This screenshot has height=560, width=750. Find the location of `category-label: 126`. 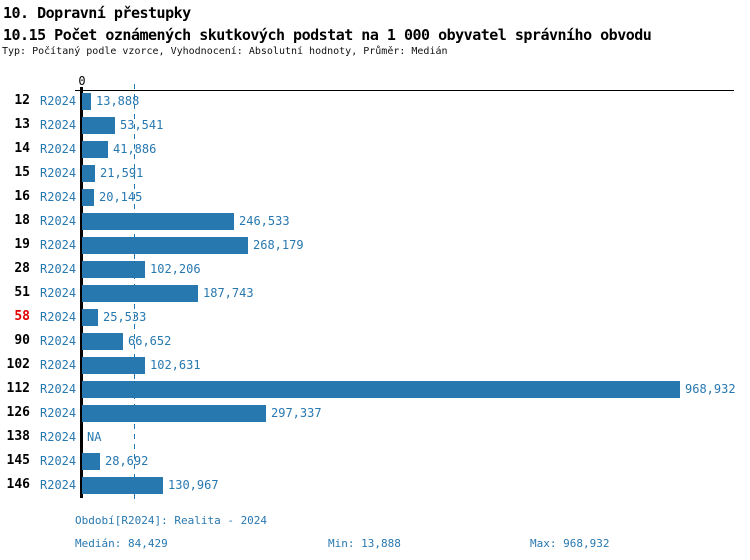

category-label: 126 is located at coordinates (18, 412).